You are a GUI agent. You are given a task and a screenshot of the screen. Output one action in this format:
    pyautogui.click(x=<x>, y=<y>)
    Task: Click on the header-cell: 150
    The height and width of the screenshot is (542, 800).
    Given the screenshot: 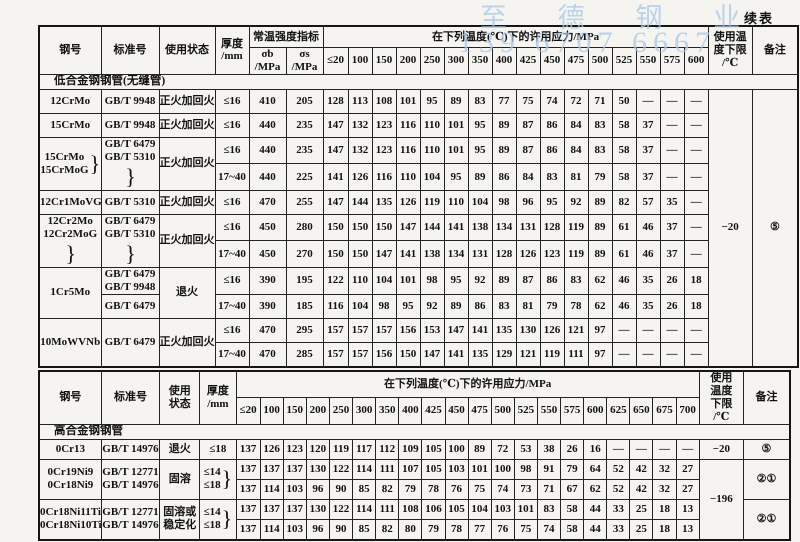 What is the action you would take?
    pyautogui.click(x=384, y=61)
    